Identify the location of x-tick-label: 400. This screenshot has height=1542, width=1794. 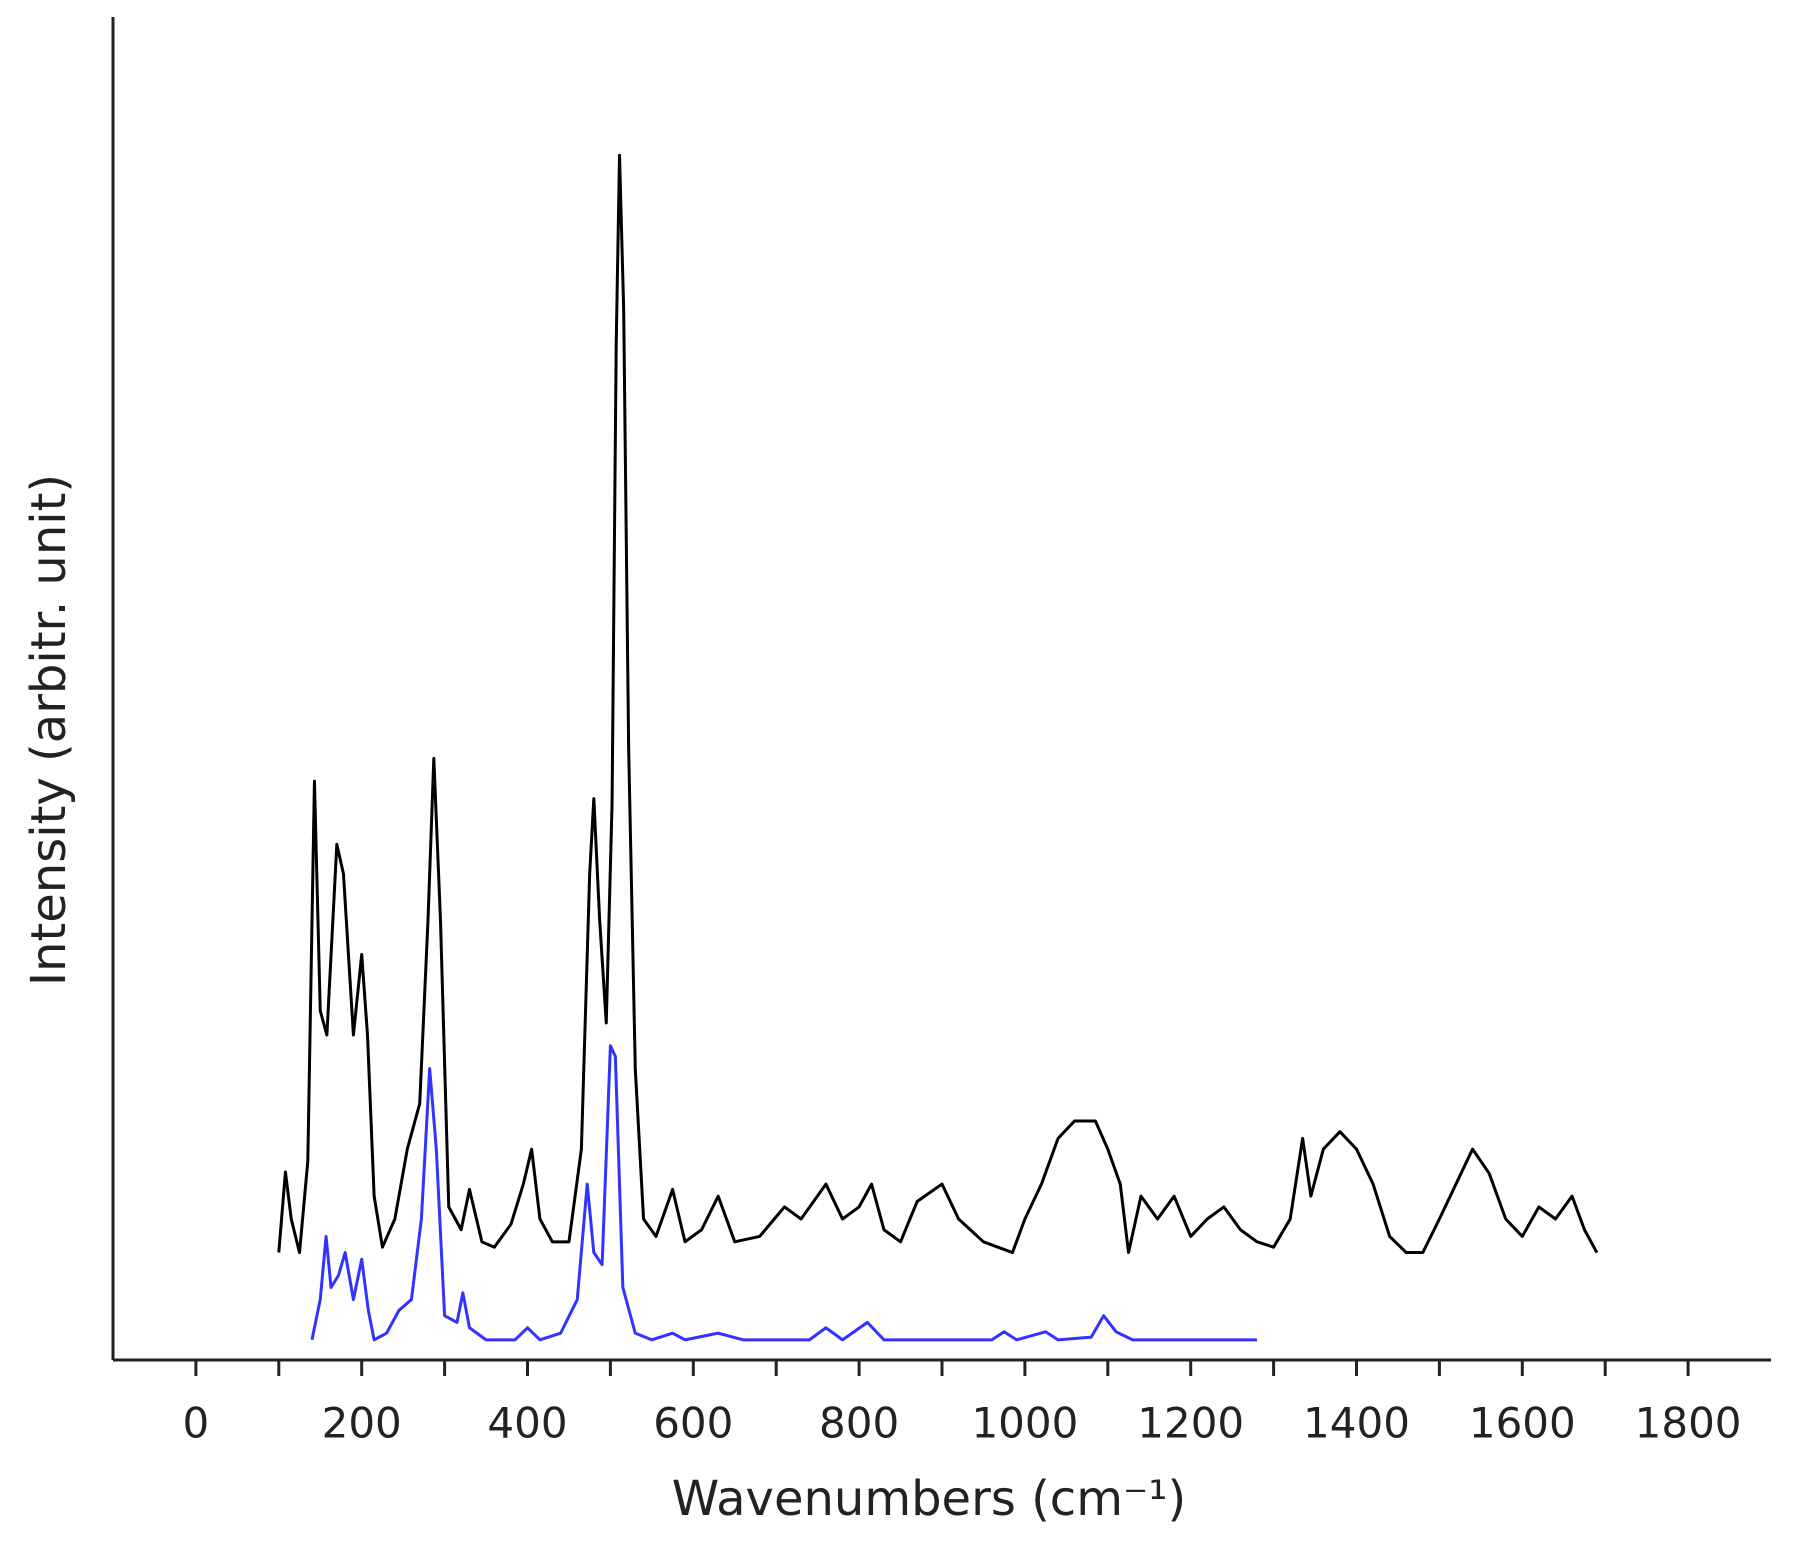
(527, 1423).